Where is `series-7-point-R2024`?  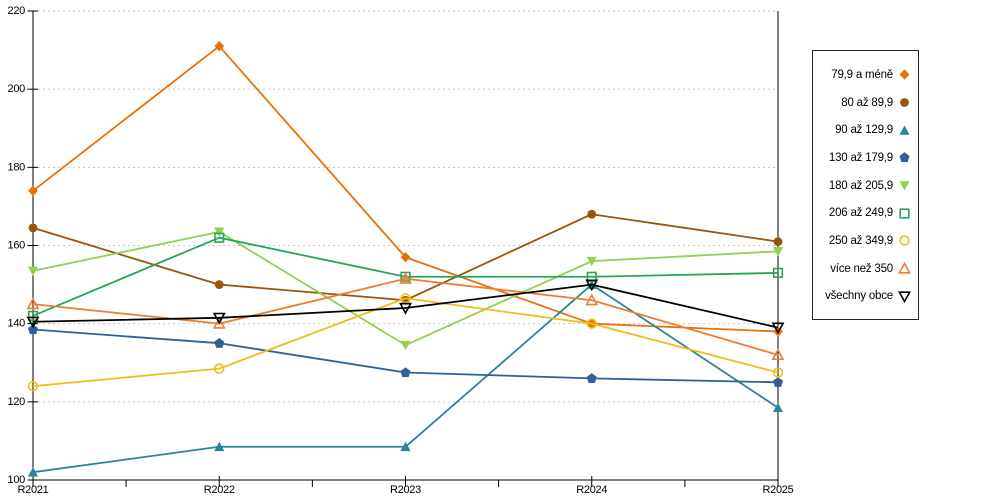 series-7-point-R2024 is located at coordinates (592, 299).